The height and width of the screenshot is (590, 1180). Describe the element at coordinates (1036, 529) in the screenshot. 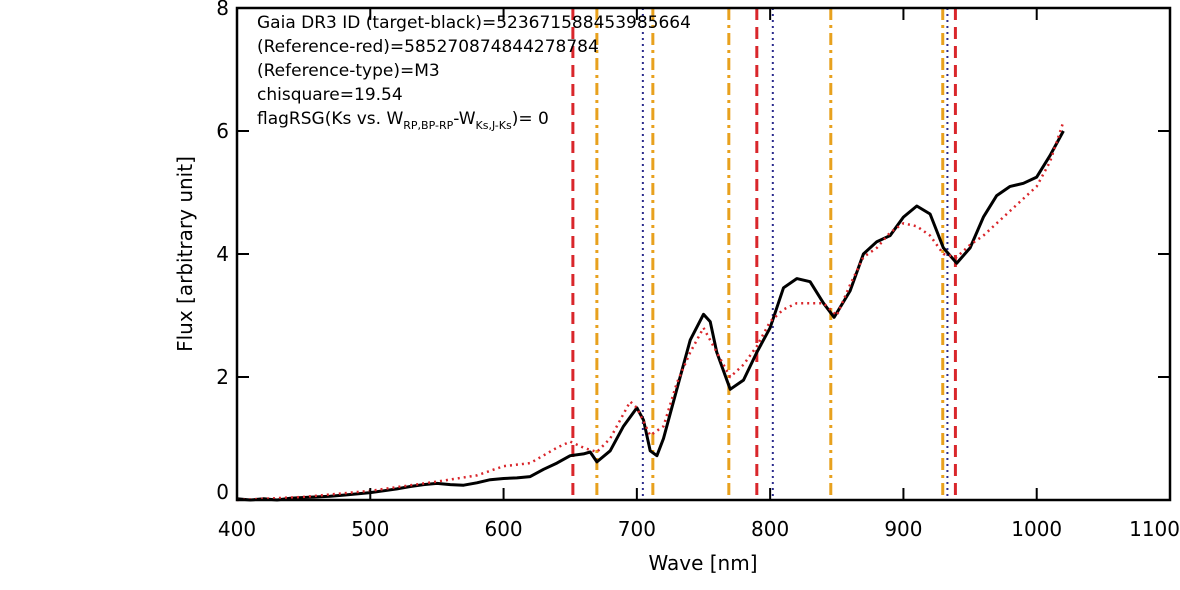

I see `x-tick-label: 1000` at that location.